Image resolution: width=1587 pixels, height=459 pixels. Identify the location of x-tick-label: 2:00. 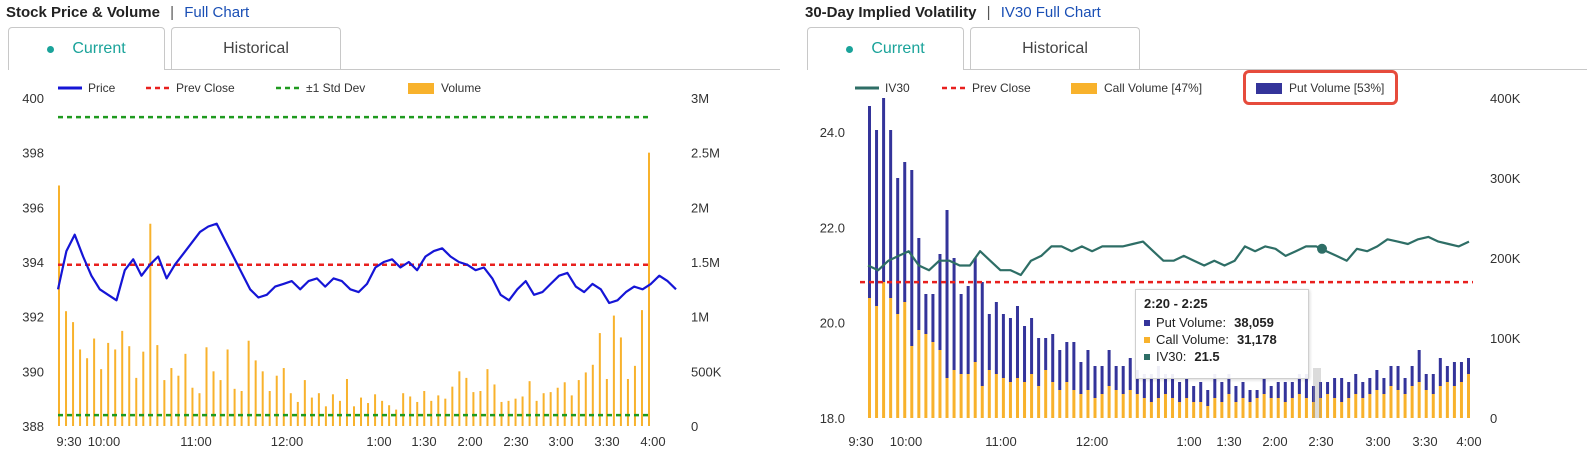
(1274, 441).